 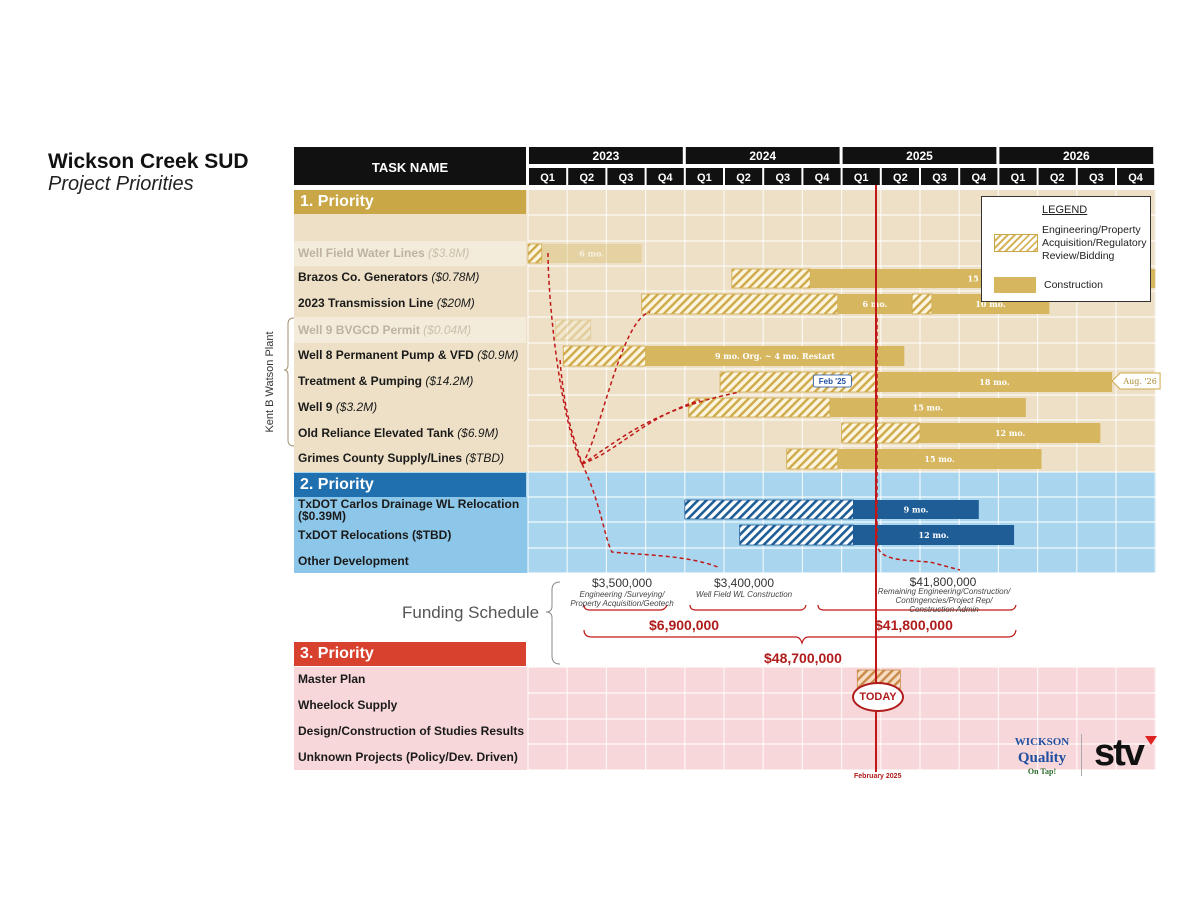 I want to click on page-subtitle: Project Priorities, so click(x=121, y=184).